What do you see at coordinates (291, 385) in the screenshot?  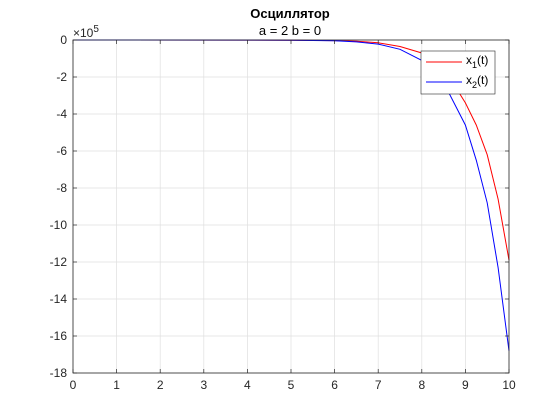 I see `x-tick-label: 5` at bounding box center [291, 385].